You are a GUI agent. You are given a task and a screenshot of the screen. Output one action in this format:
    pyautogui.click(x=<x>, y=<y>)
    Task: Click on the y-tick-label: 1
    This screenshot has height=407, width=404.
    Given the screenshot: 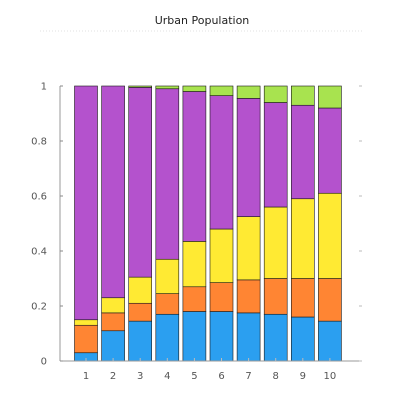 What is the action you would take?
    pyautogui.click(x=44, y=87)
    